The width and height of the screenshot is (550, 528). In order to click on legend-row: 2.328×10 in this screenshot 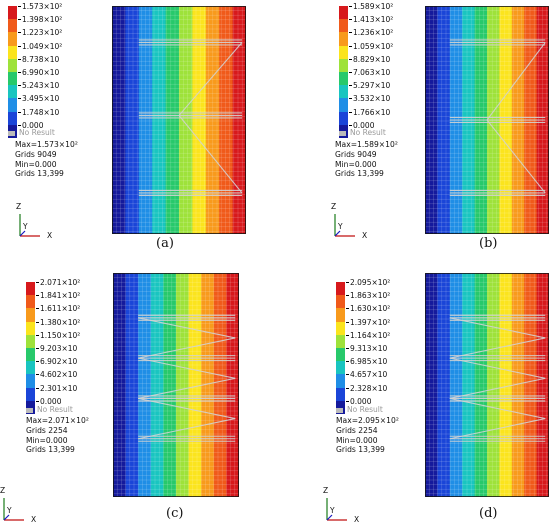, I will do `click(386, 392)`.